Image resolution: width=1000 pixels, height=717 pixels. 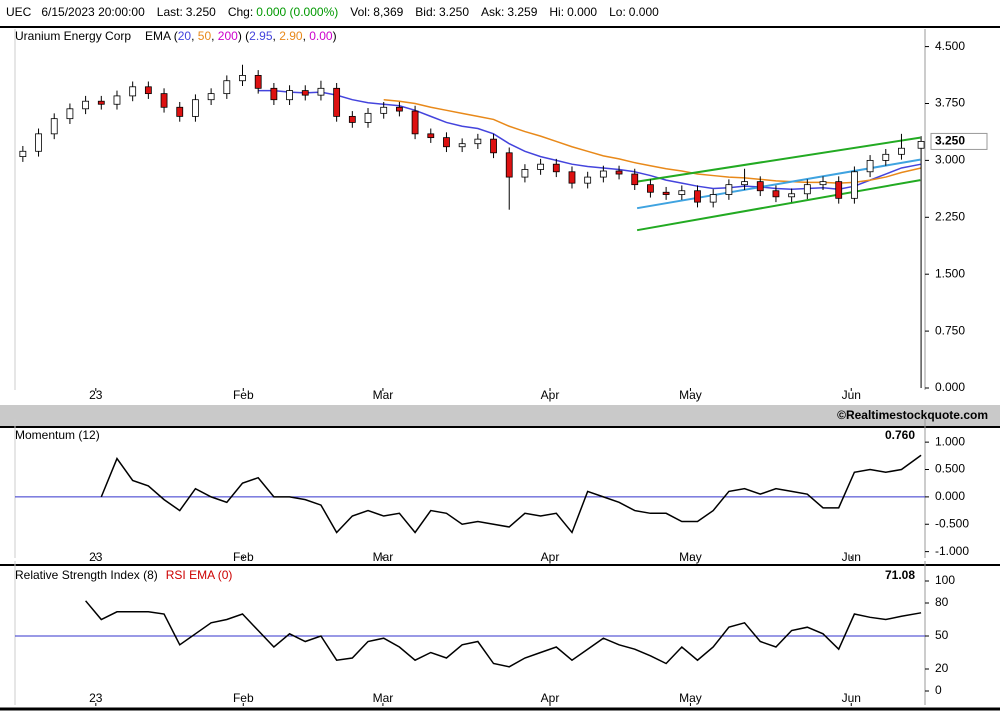 I want to click on field-label: Last:, so click(x=170, y=12).